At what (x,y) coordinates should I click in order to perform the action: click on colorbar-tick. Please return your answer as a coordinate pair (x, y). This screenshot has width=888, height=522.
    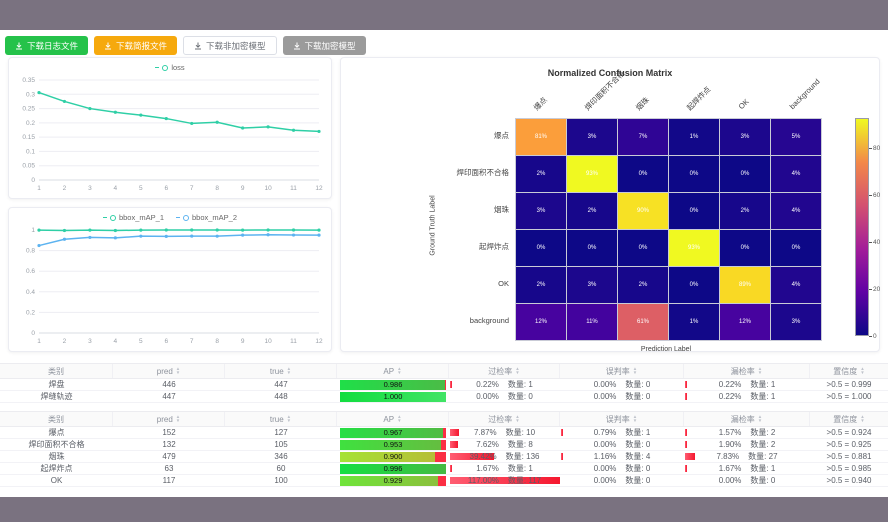
    Looking at the image, I should click on (870, 196).